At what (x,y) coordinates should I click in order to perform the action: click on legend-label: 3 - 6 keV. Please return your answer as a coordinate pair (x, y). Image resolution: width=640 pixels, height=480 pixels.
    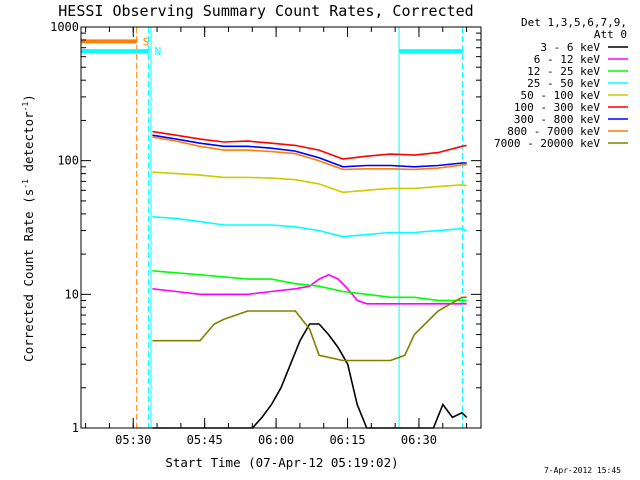
    Looking at the image, I should click on (570, 47).